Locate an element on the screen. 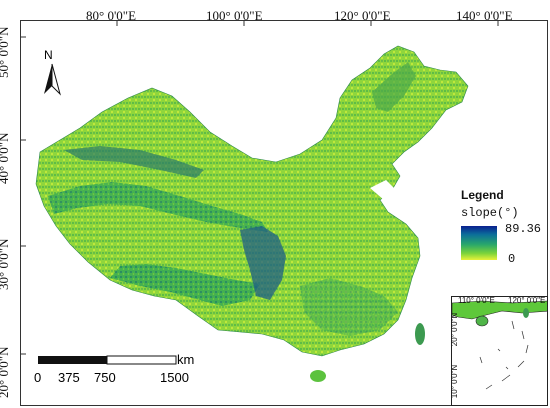 This screenshot has height=408, width=550. scale-tick-0: 0 is located at coordinates (38, 377).